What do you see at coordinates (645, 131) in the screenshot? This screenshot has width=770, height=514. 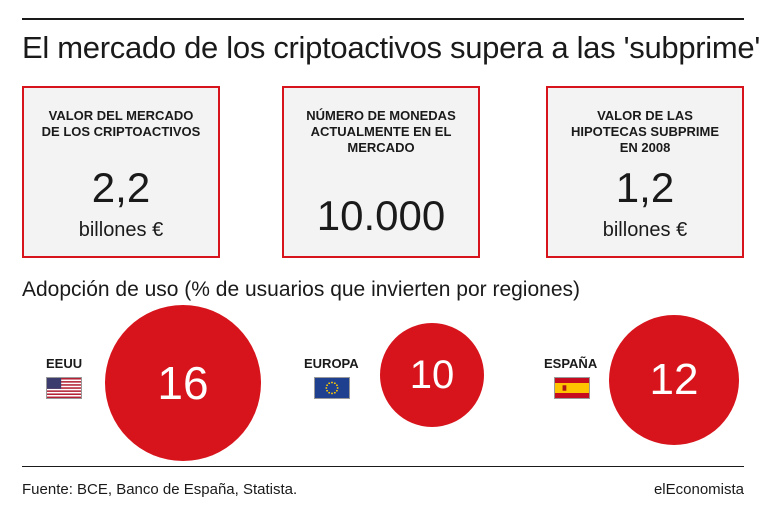 I see `stat-label: VALOR DE LAS HIPOTECAS SUBPRIME EN 2008` at bounding box center [645, 131].